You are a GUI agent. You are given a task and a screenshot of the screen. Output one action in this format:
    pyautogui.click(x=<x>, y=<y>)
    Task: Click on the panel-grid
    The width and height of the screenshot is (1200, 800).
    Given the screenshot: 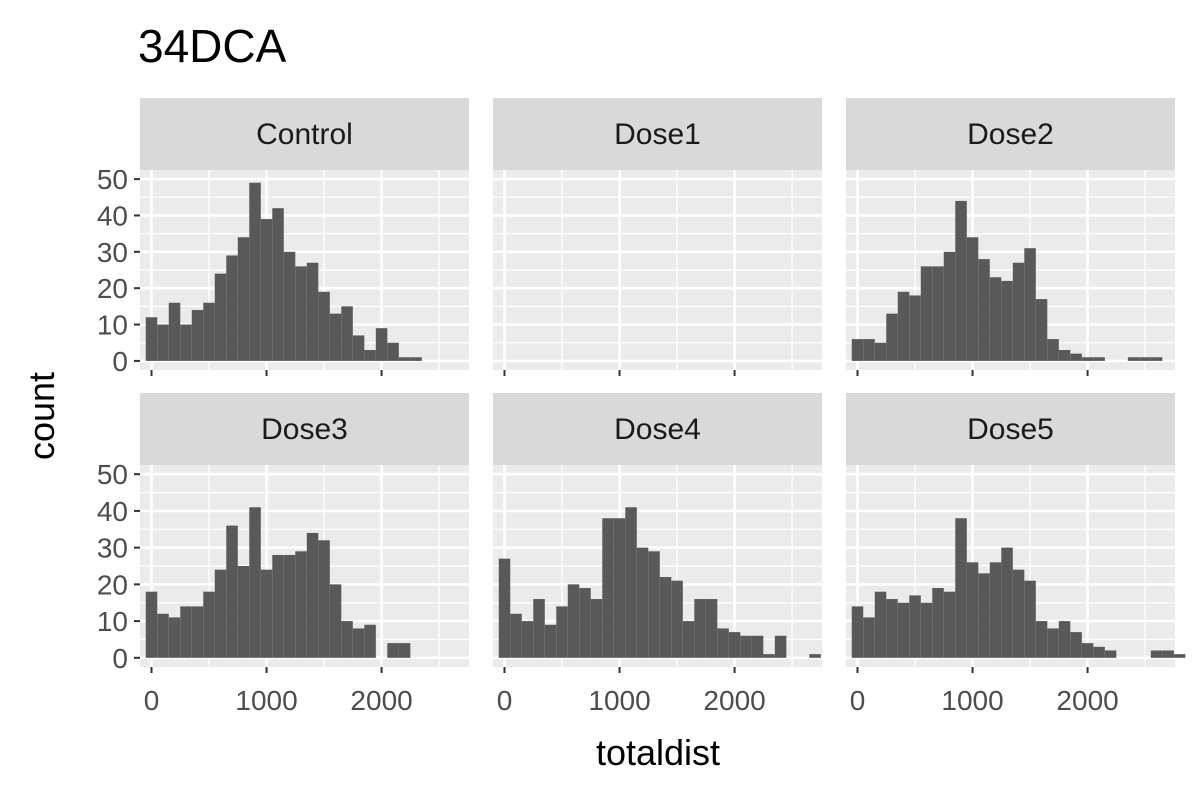 What is the action you would take?
    pyautogui.click(x=657, y=270)
    